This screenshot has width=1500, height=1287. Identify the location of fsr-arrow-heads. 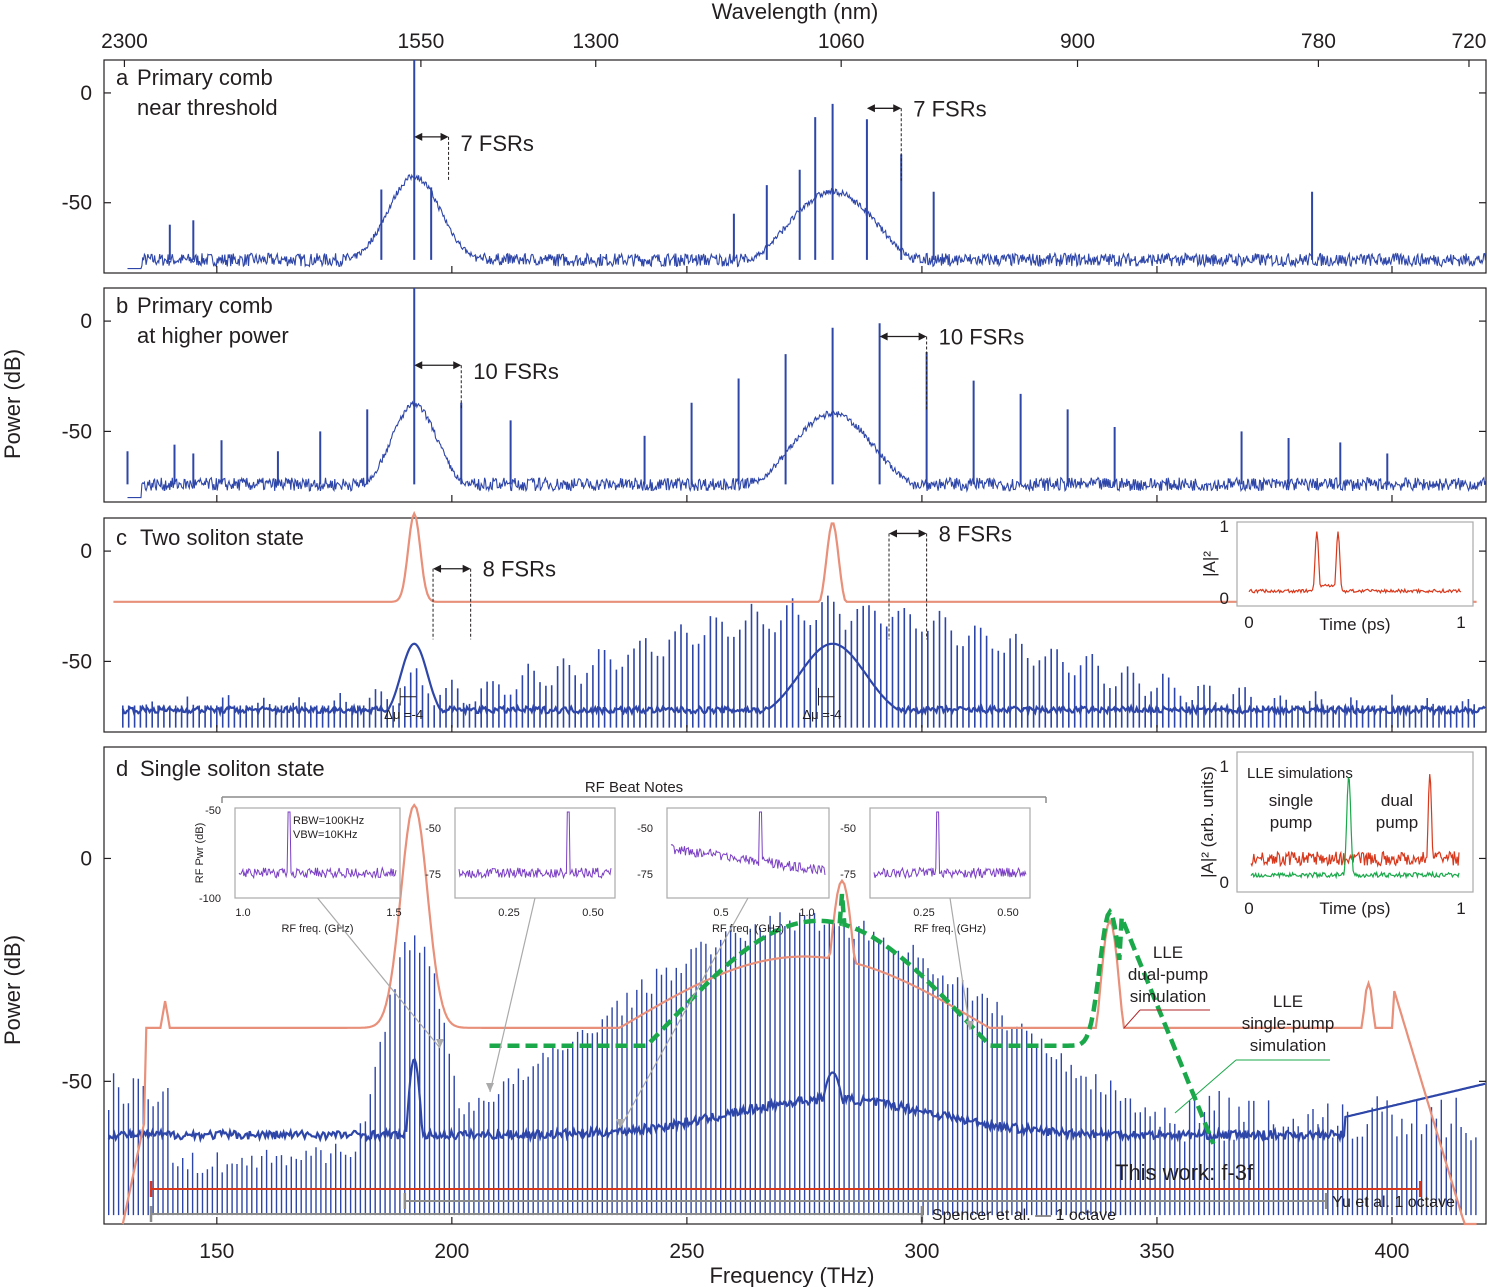
(884, 108).